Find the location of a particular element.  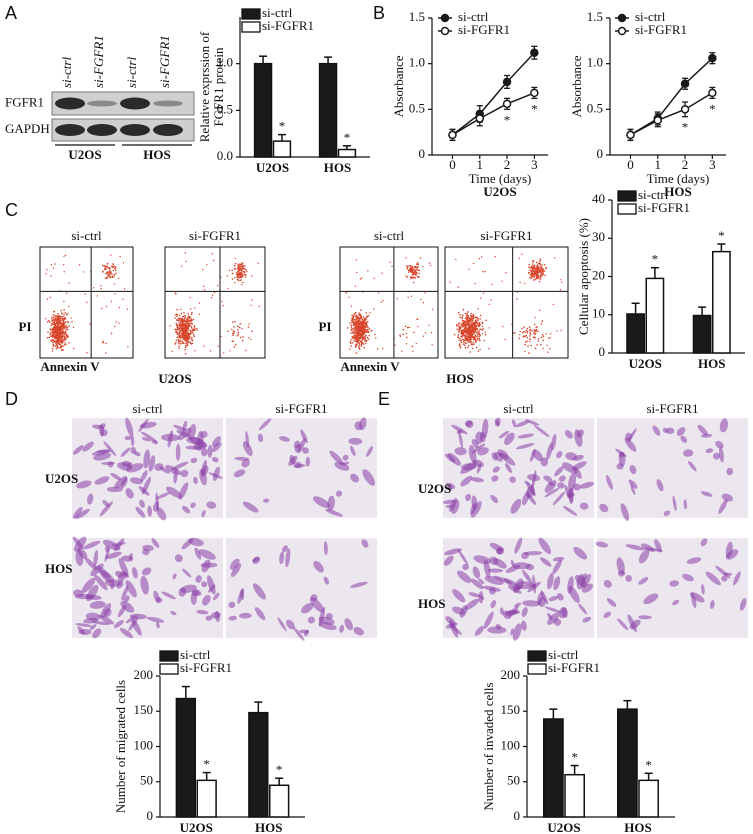

x-tick-label: 0 is located at coordinates (452, 164).